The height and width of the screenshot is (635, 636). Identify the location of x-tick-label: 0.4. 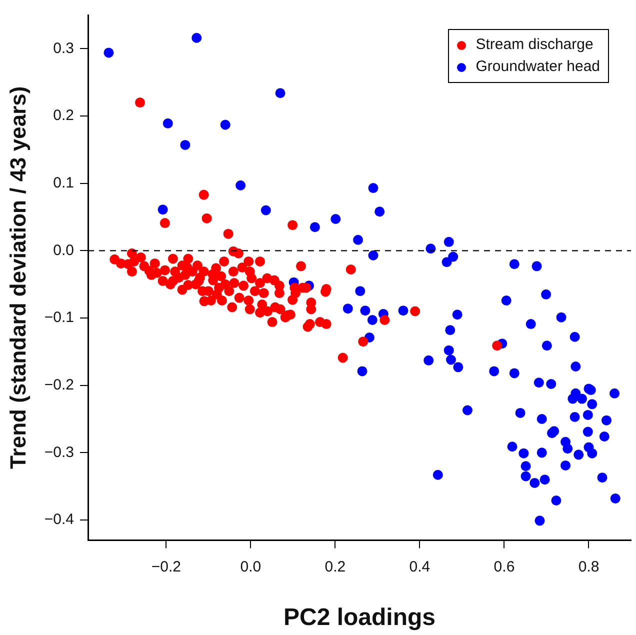
(419, 567).